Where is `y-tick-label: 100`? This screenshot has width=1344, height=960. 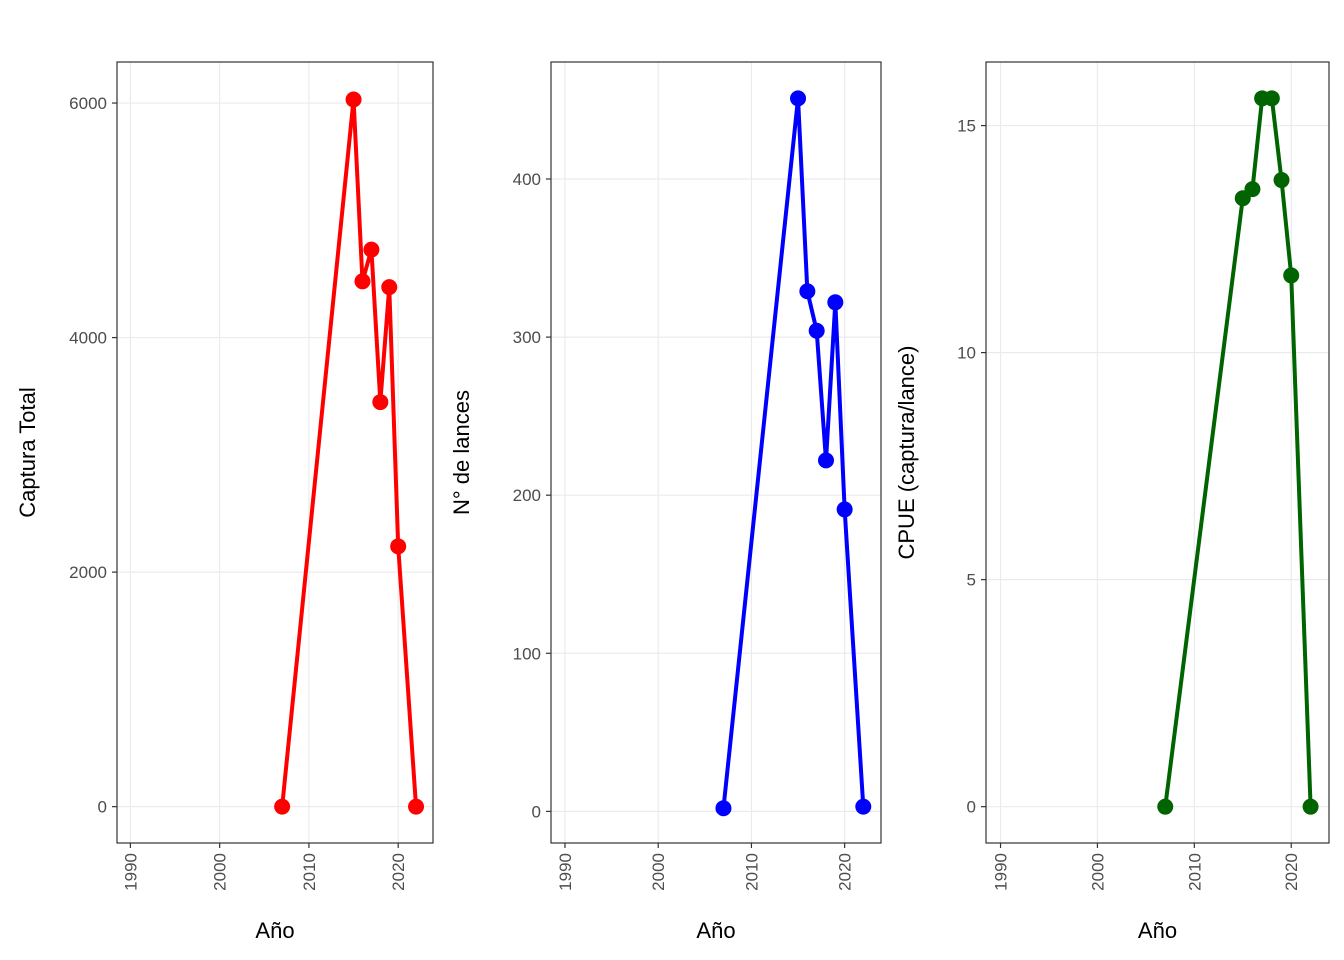 y-tick-label: 100 is located at coordinates (527, 653).